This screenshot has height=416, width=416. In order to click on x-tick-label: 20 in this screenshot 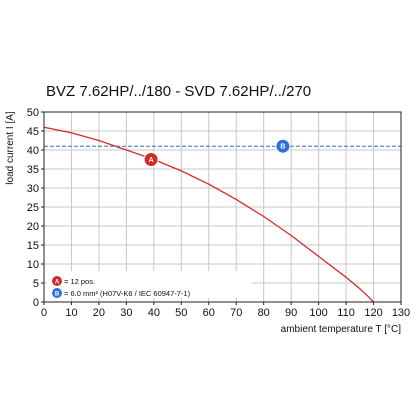, I will do `click(99, 313)`.